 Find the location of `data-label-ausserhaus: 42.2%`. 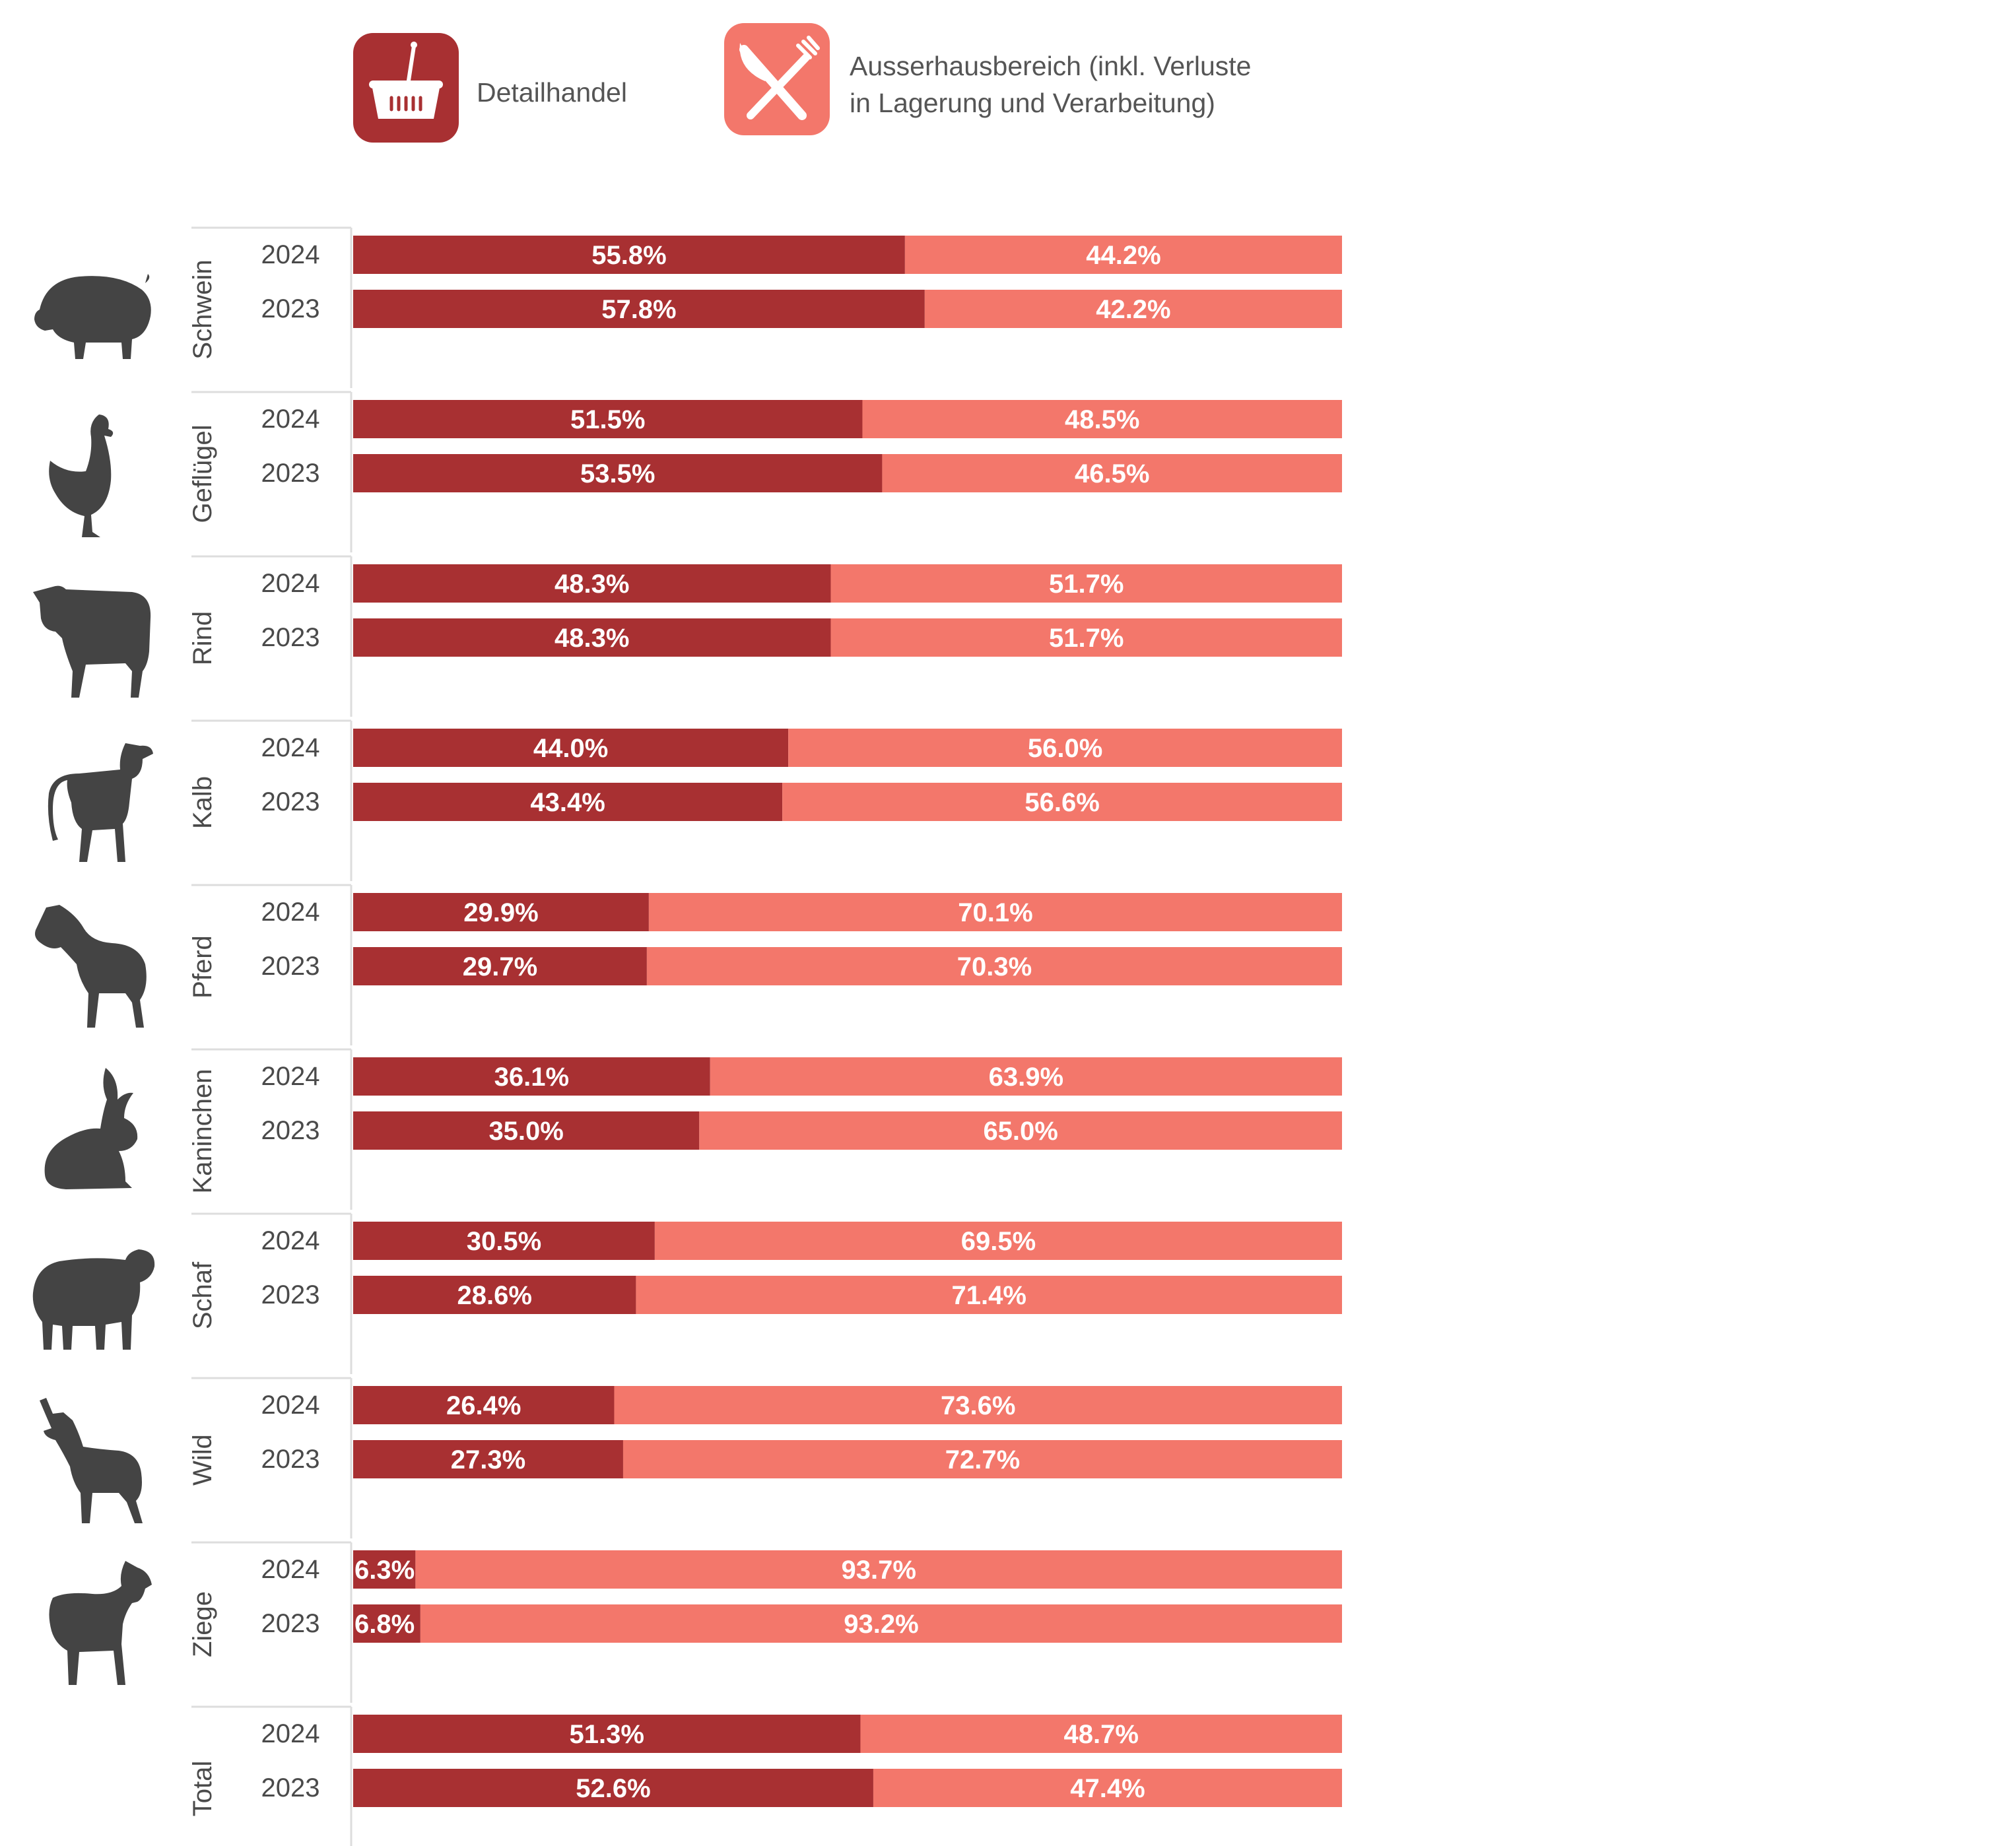

data-label-ausserhaus: 42.2% is located at coordinates (1133, 310).